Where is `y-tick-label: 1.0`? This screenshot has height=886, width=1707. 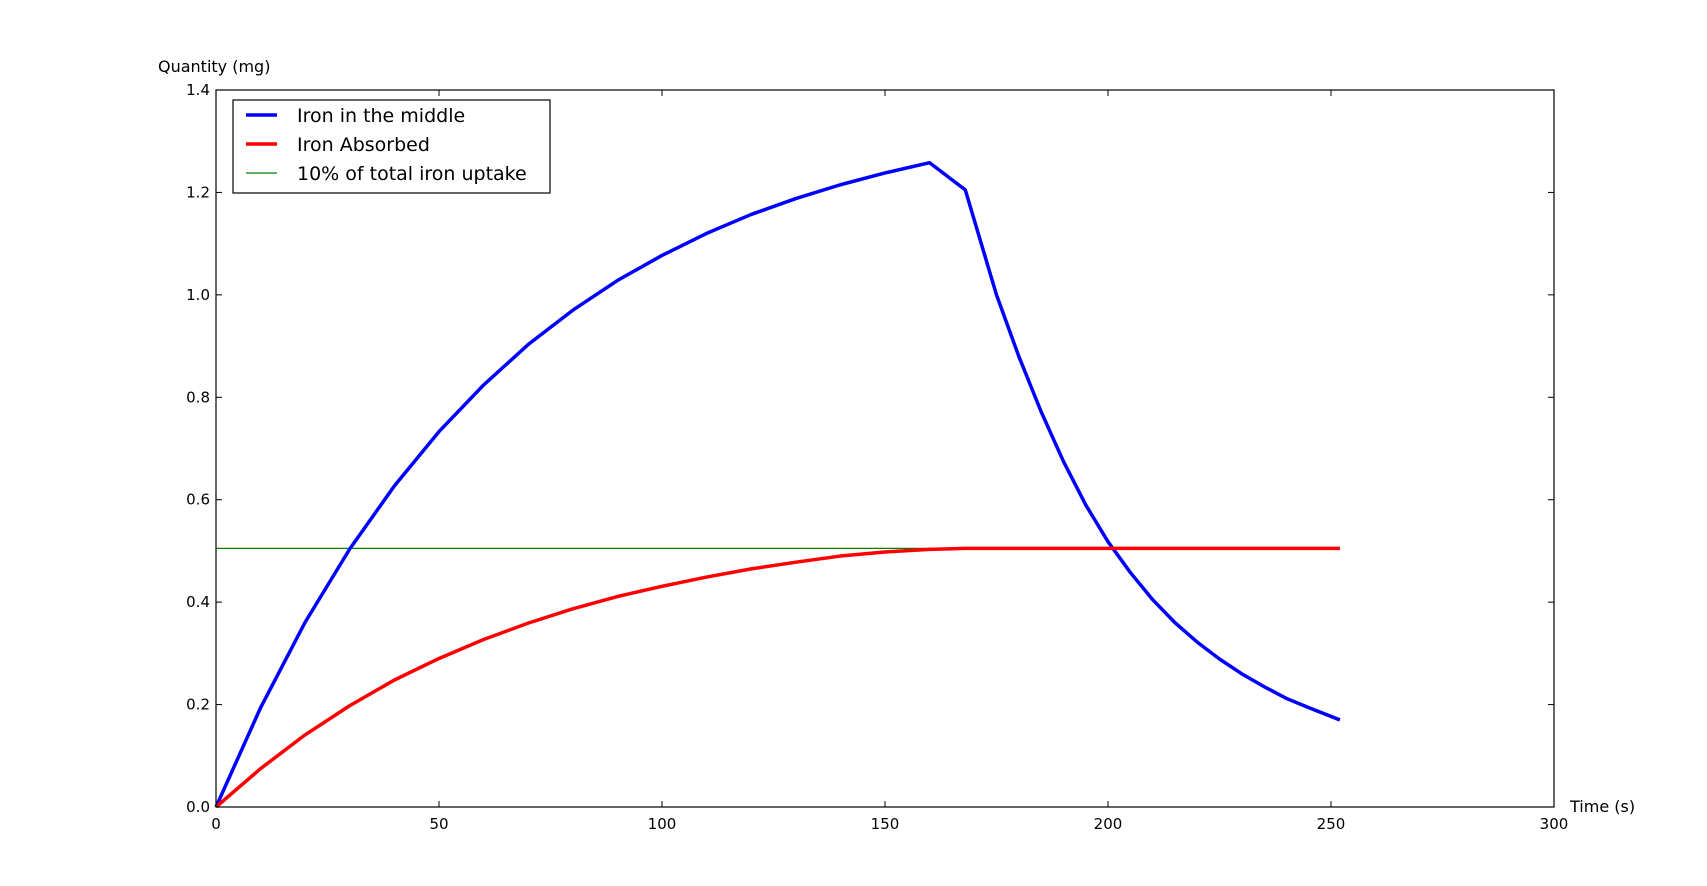
y-tick-label: 1.0 is located at coordinates (198, 295).